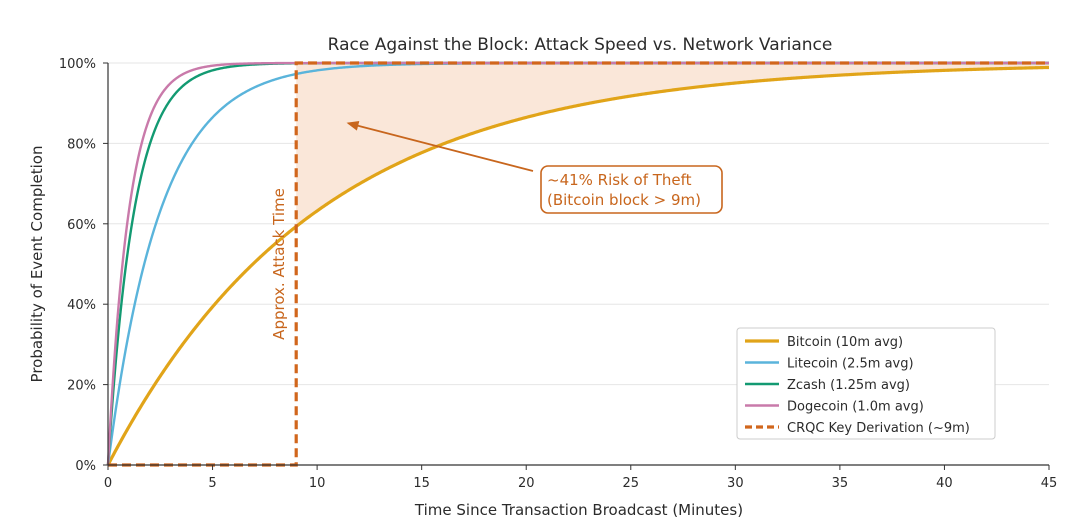 The width and height of the screenshot is (1078, 532). What do you see at coordinates (77, 64) in the screenshot?
I see `y-tick-label-5: 100%` at bounding box center [77, 64].